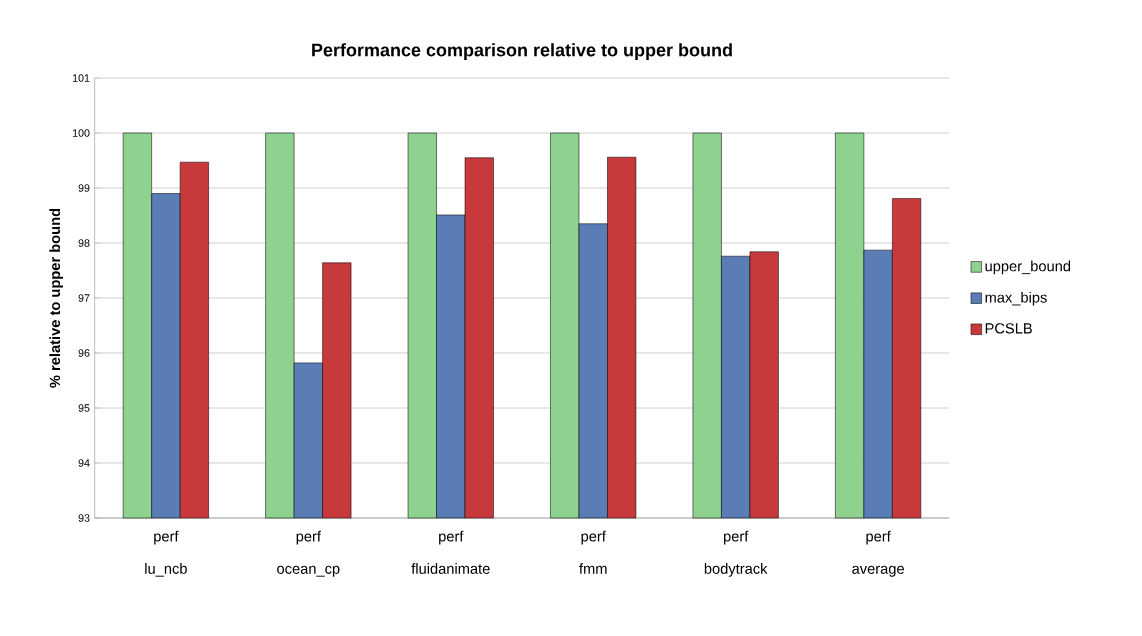  What do you see at coordinates (1008, 328) in the screenshot?
I see `legend-label: PCSLB` at bounding box center [1008, 328].